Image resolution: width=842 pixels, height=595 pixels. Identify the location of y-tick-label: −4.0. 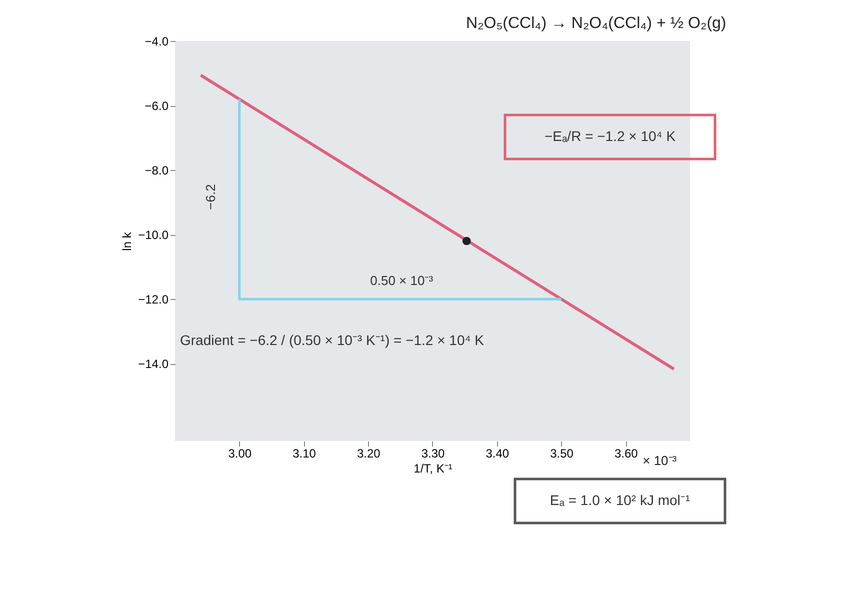
(156, 41).